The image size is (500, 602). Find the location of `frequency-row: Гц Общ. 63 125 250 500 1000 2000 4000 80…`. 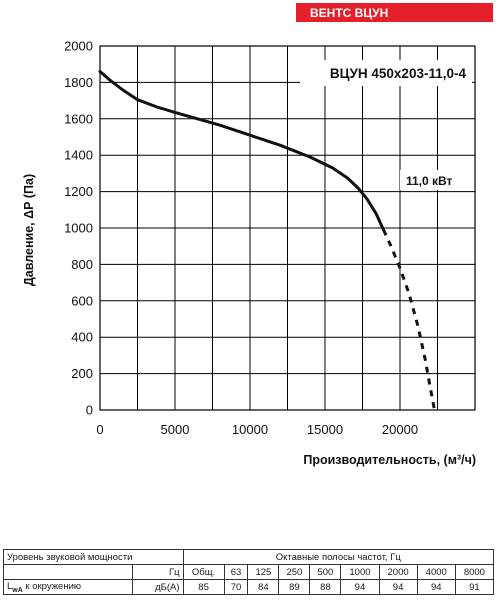

frequency-row: Гц Общ. 63 125 250 500 1000 2000 4000 80… is located at coordinates (248, 572).